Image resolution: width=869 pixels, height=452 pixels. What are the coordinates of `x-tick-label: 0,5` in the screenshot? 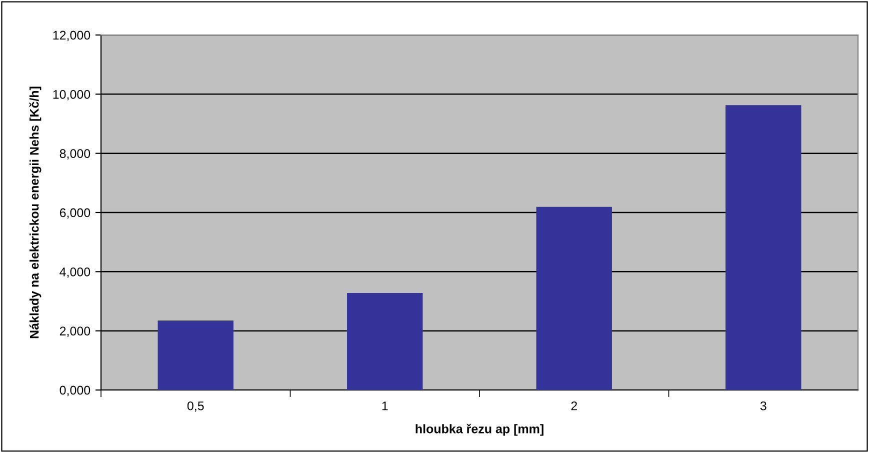 It's located at (195, 406).